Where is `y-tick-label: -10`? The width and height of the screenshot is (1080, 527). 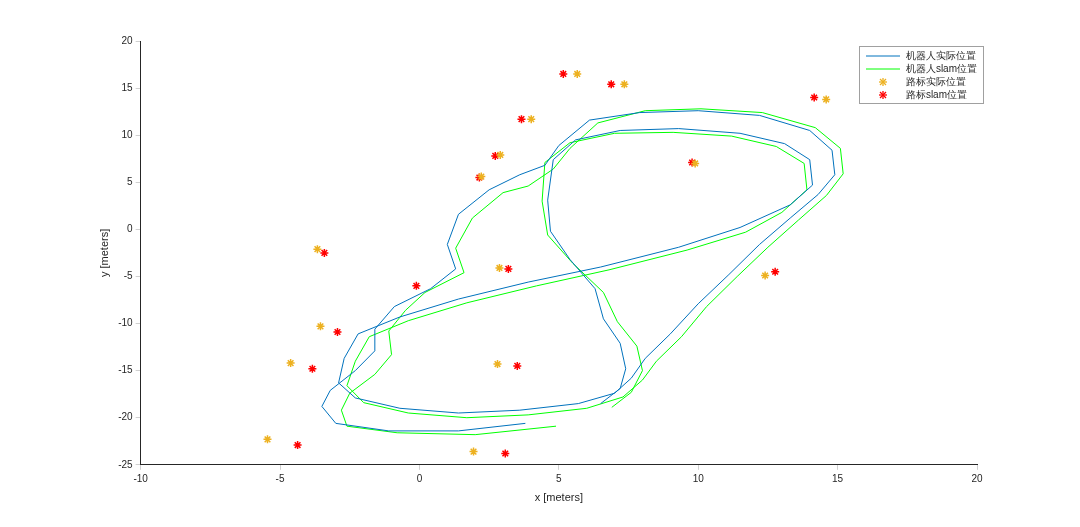 y-tick-label: -10 is located at coordinates (126, 323).